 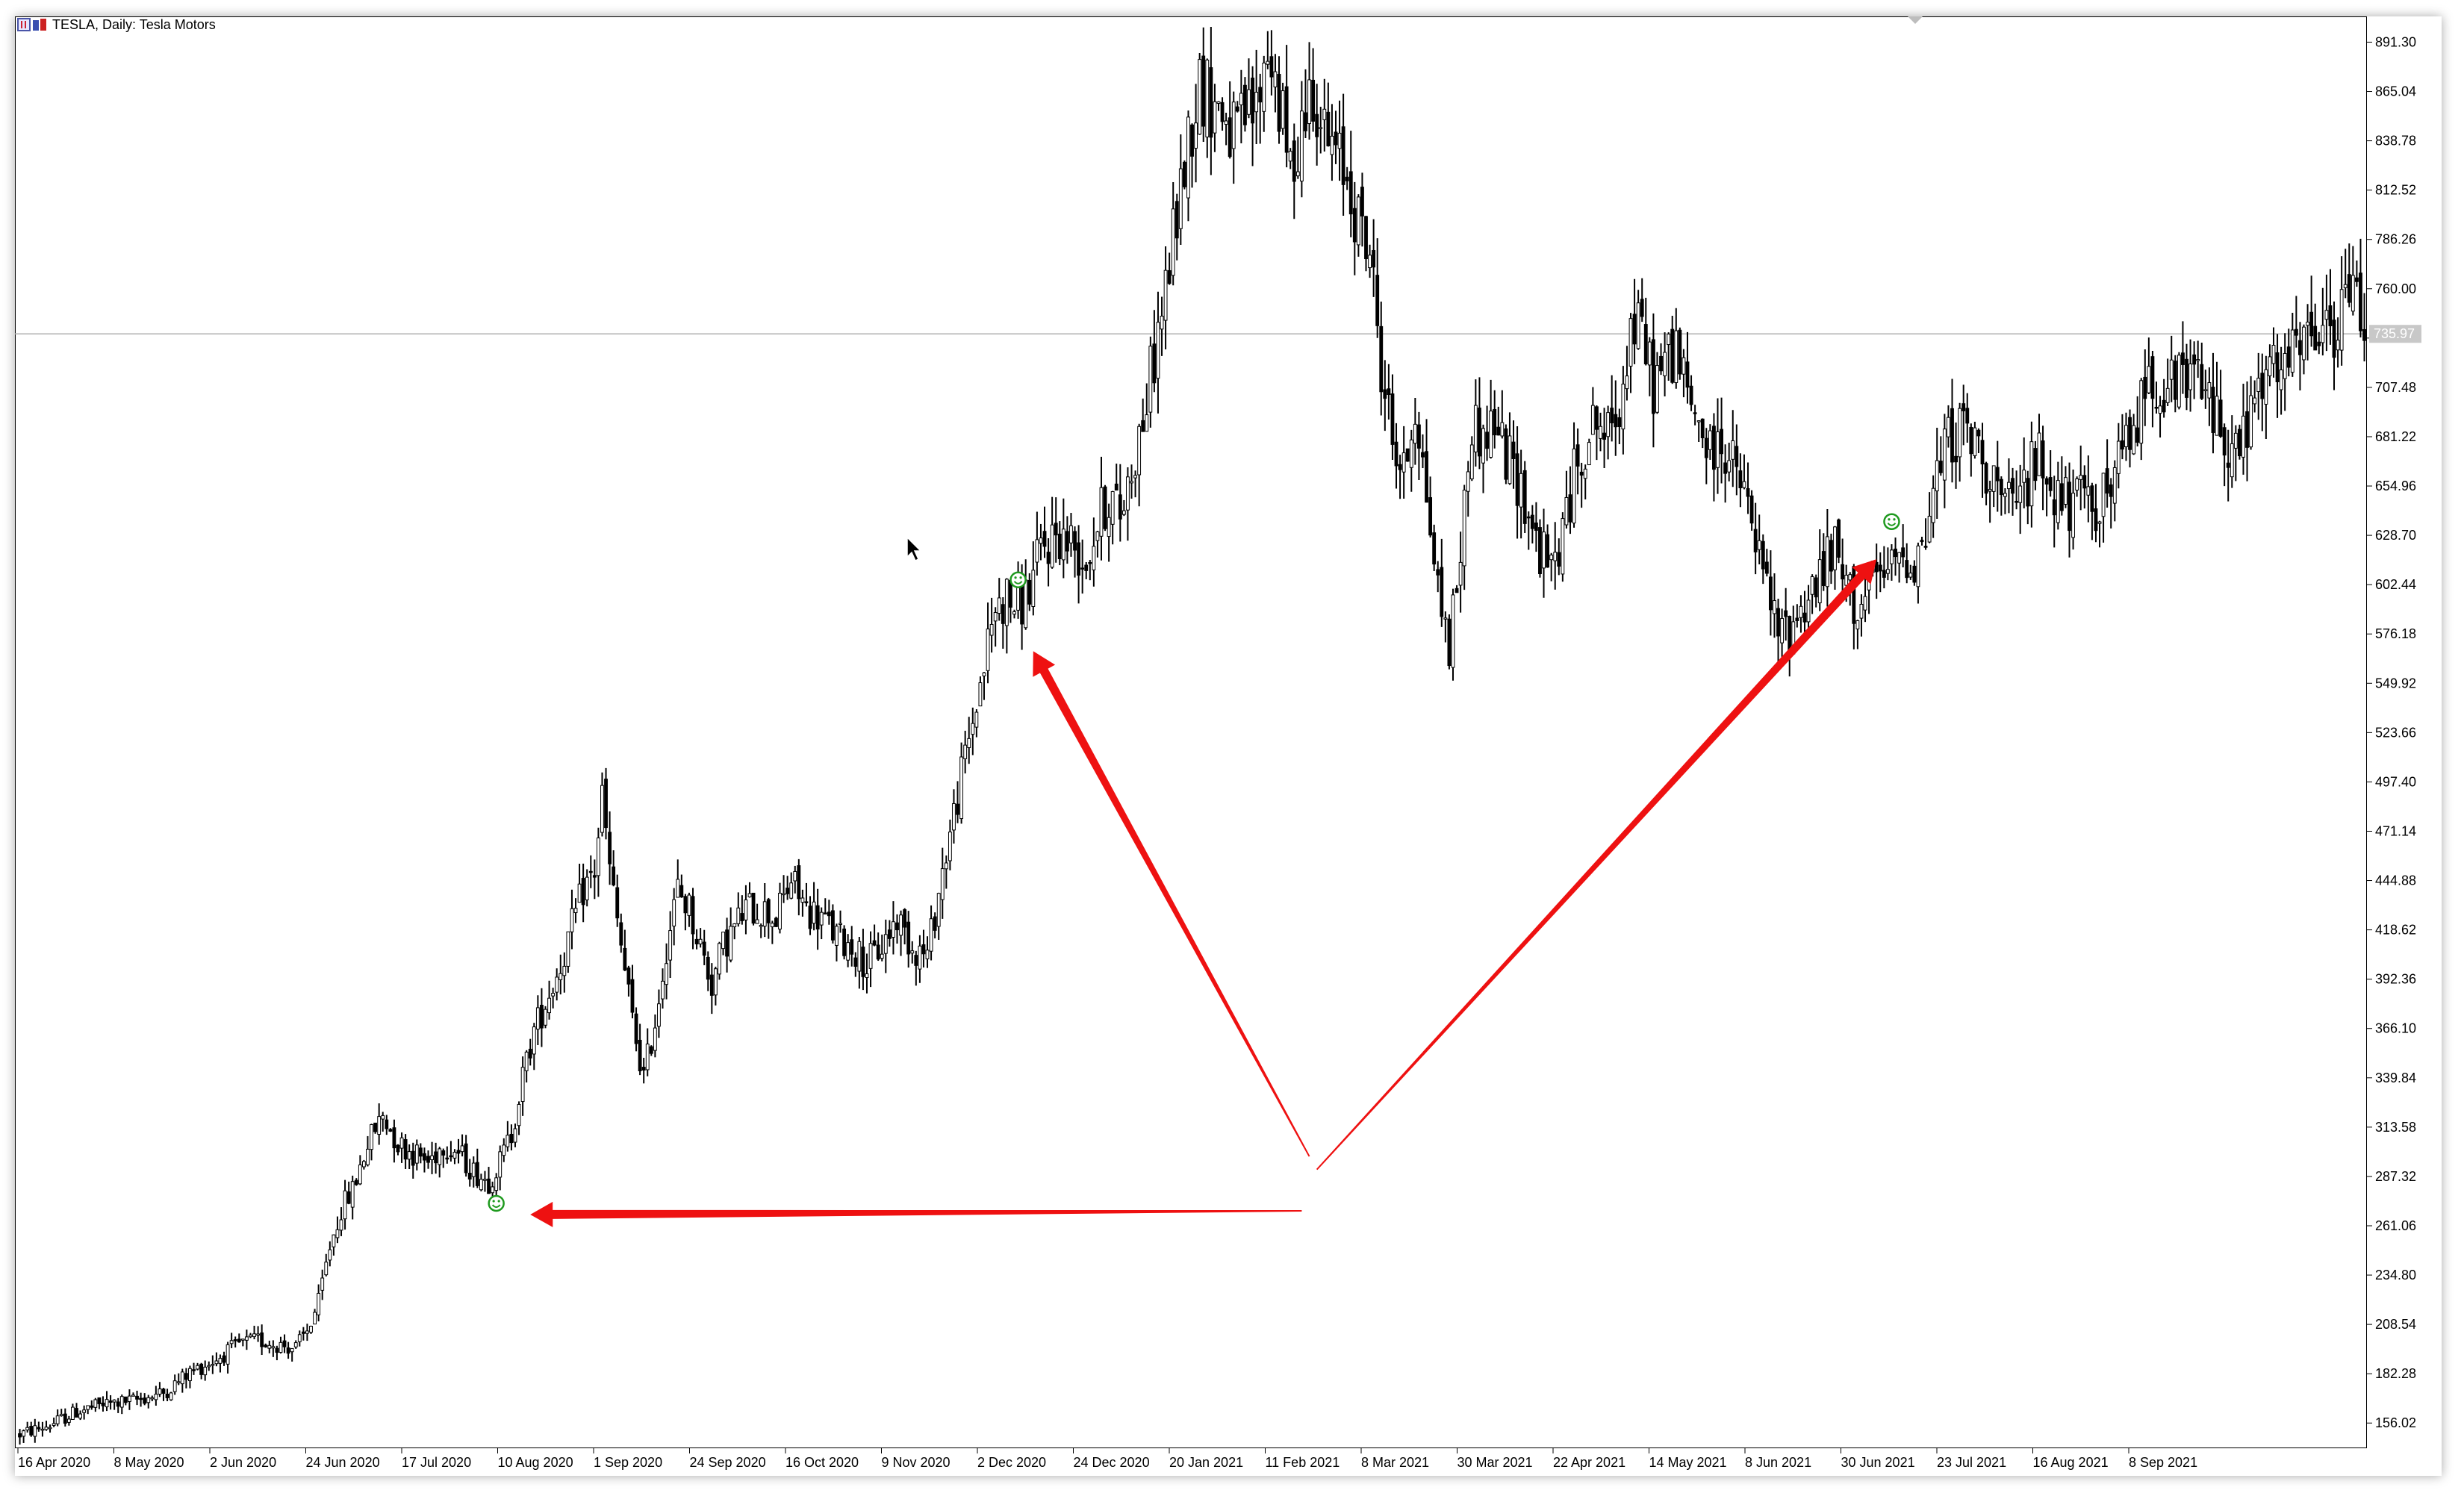 What do you see at coordinates (2395, 880) in the screenshot?
I see `y-tick-label: 444.88` at bounding box center [2395, 880].